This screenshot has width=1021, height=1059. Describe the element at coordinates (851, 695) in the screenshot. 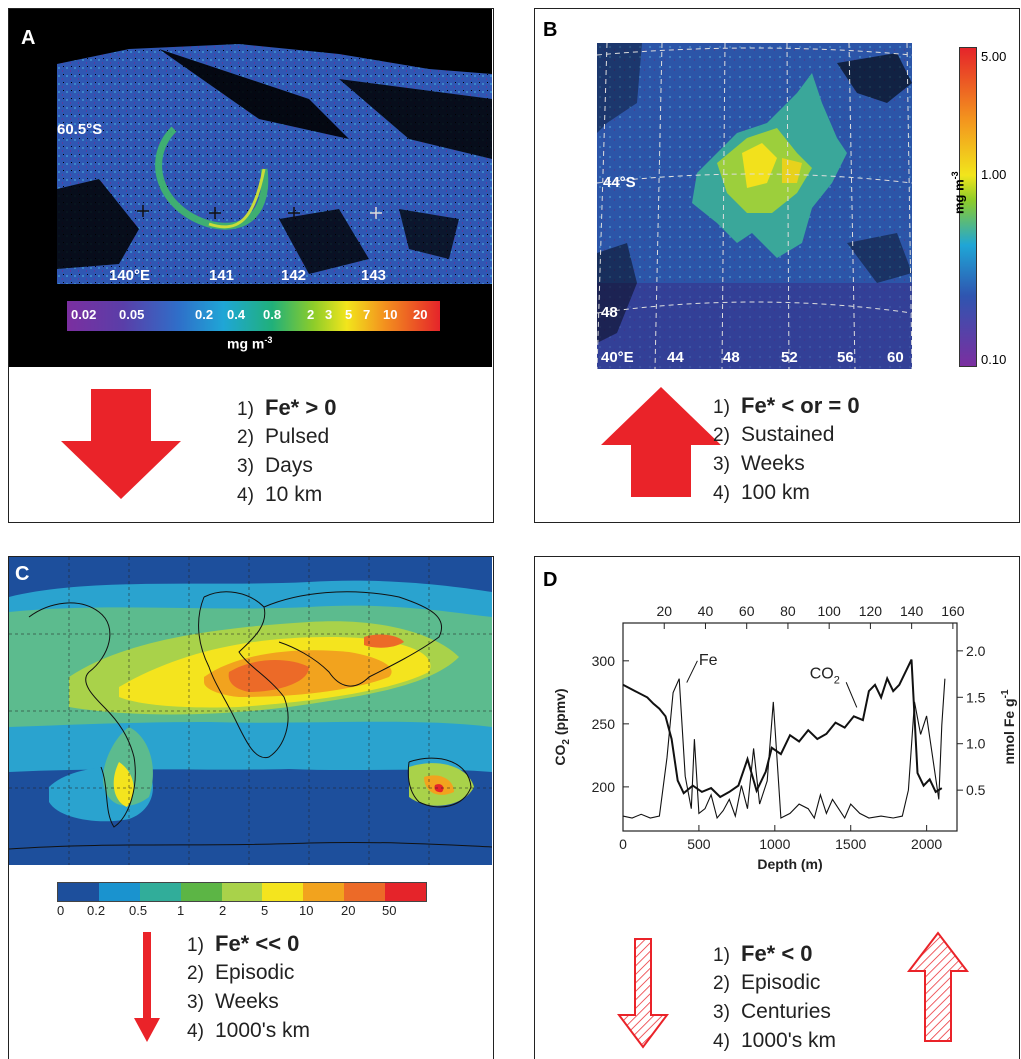

I see `co2-leader-line` at that location.